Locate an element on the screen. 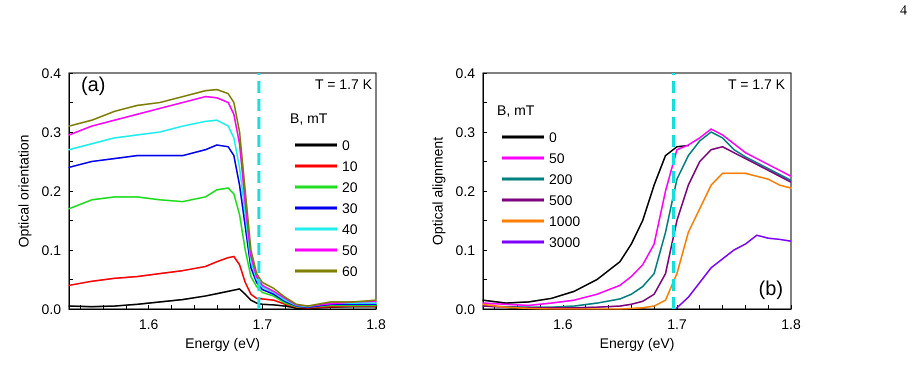  legend-label: 10 is located at coordinates (350, 166).